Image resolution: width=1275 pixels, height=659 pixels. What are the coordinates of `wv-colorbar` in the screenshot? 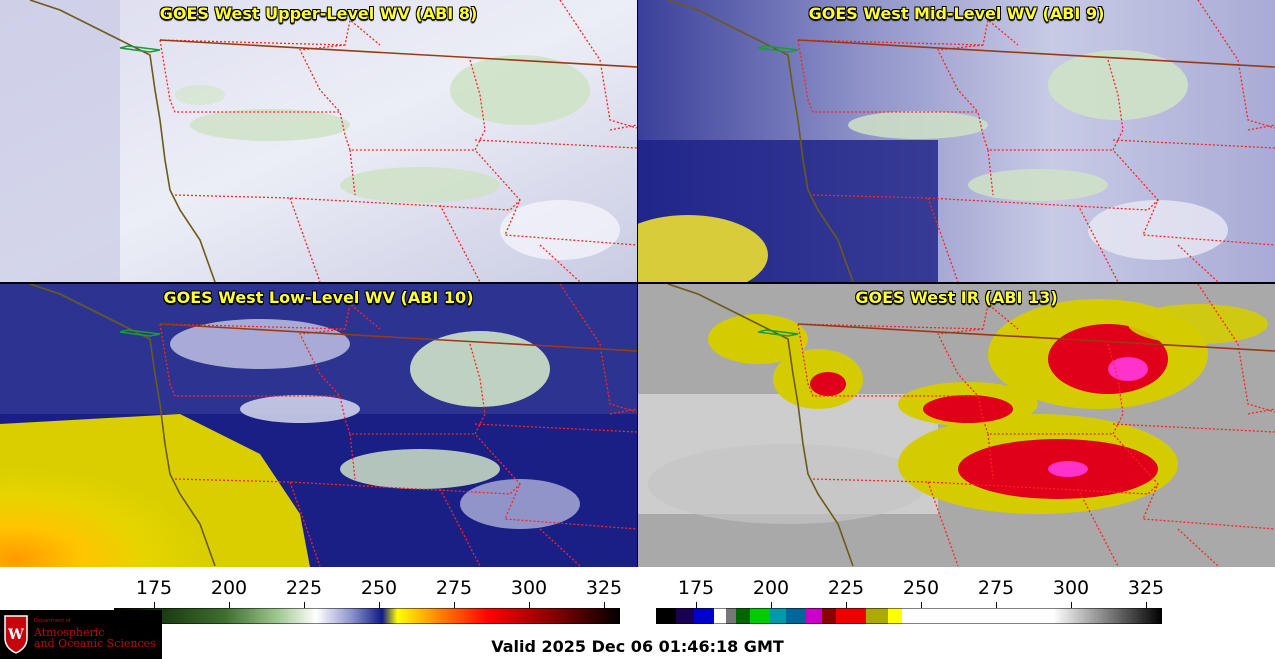 It's located at (367, 616).